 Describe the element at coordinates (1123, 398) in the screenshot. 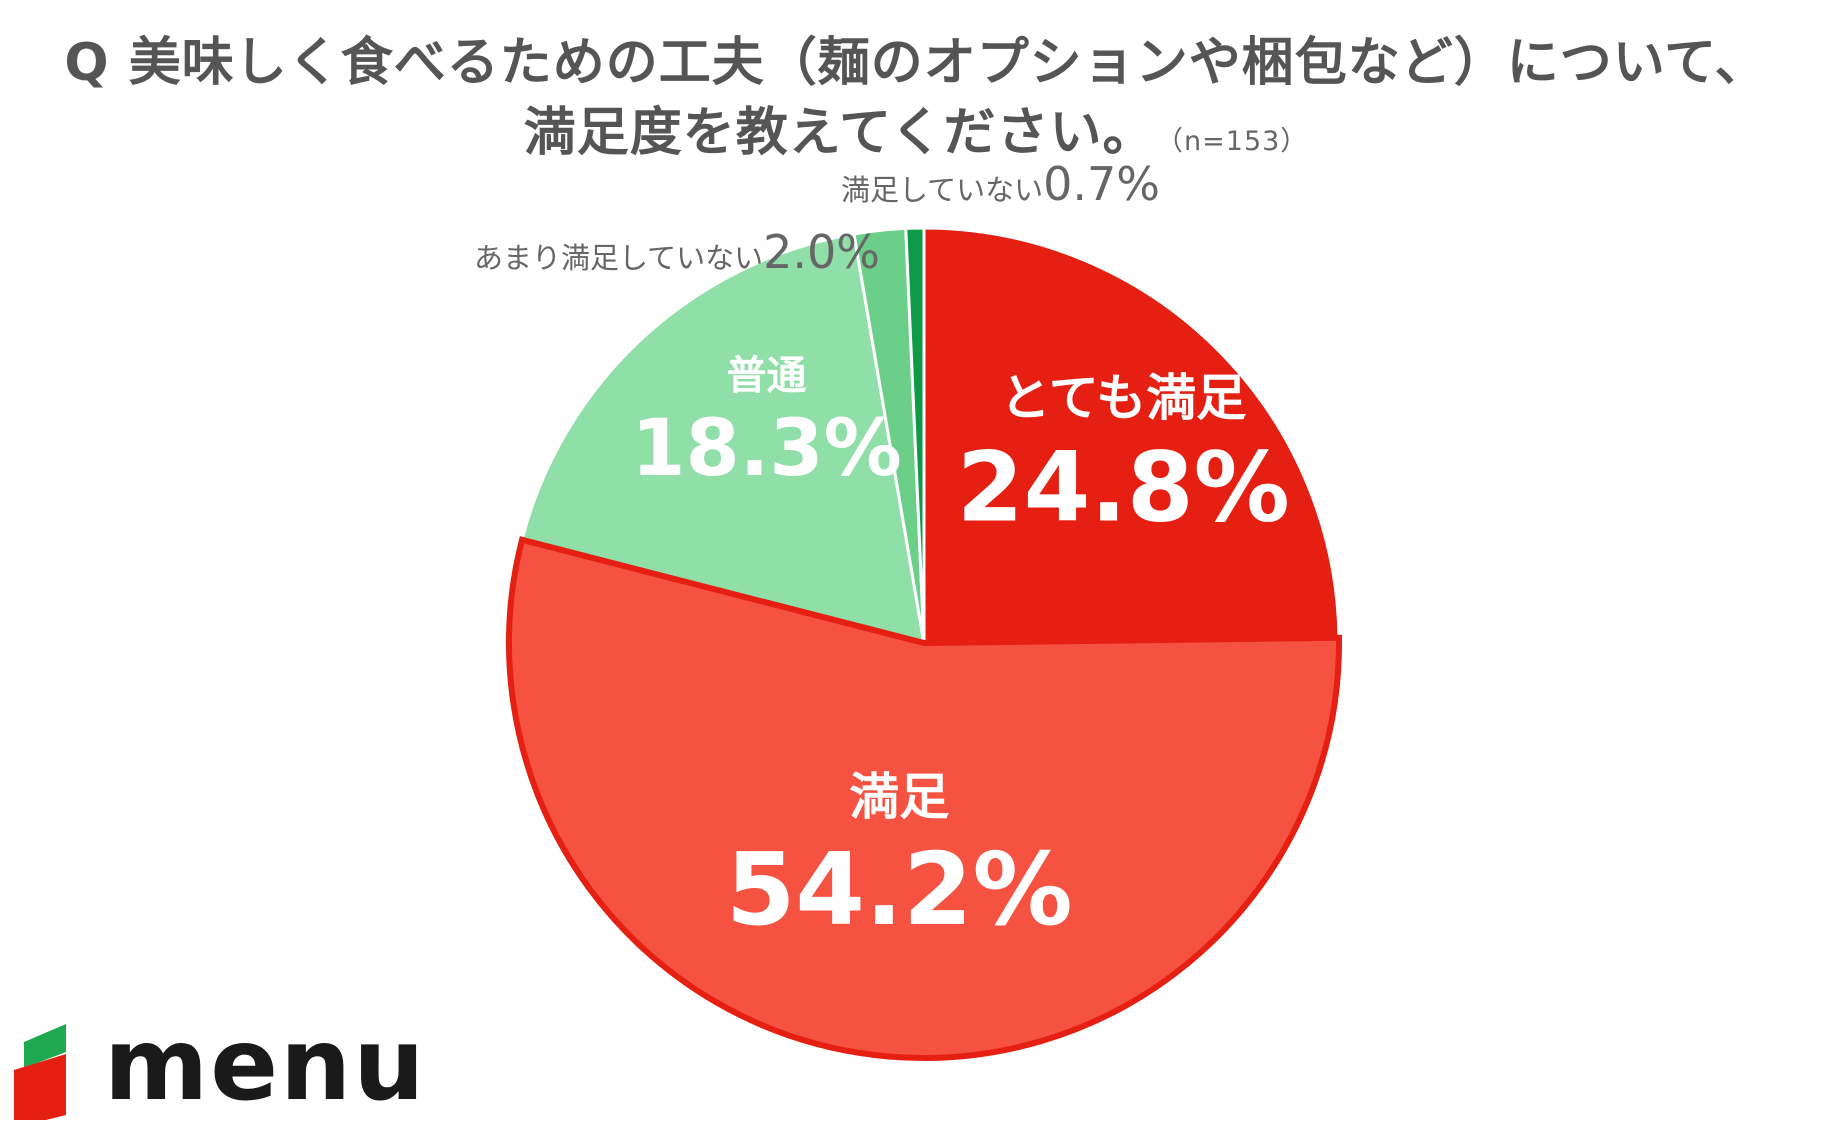

I see `slice-name-label: とても満足` at that location.